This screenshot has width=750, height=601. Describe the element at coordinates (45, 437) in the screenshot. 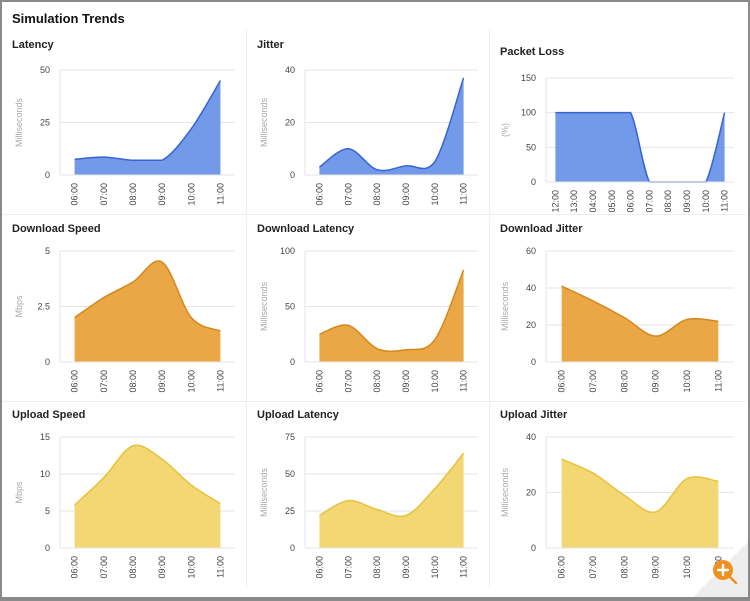

I see `y-tick-label: 15` at that location.